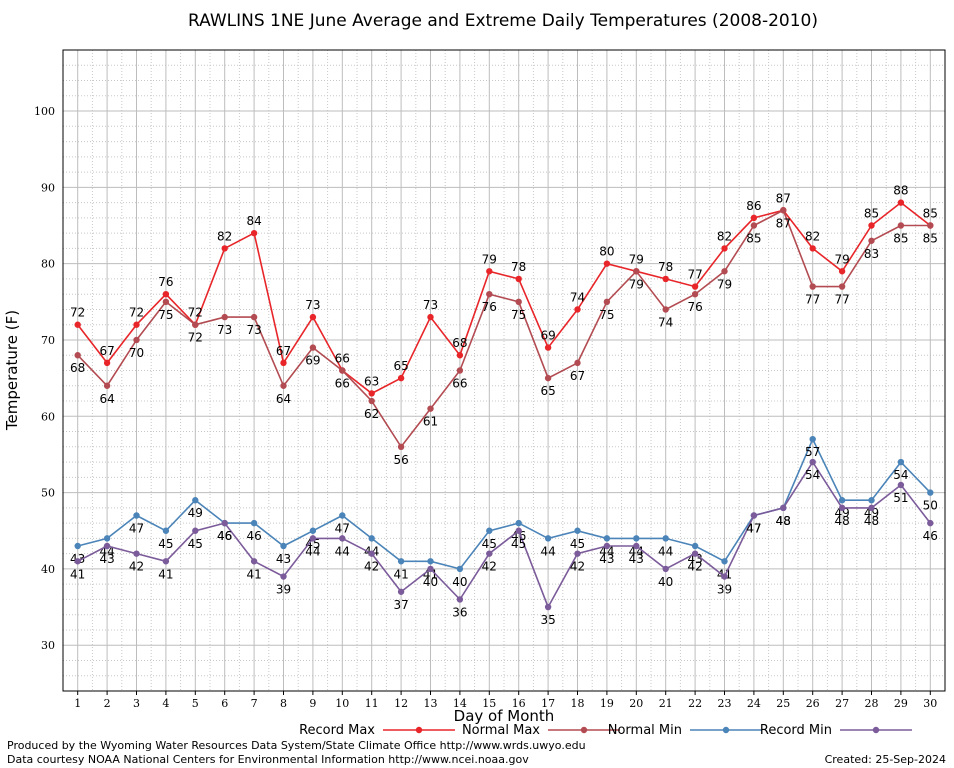 This screenshot has width=954, height=768. I want to click on x-tick-label: 8, so click(283, 703).